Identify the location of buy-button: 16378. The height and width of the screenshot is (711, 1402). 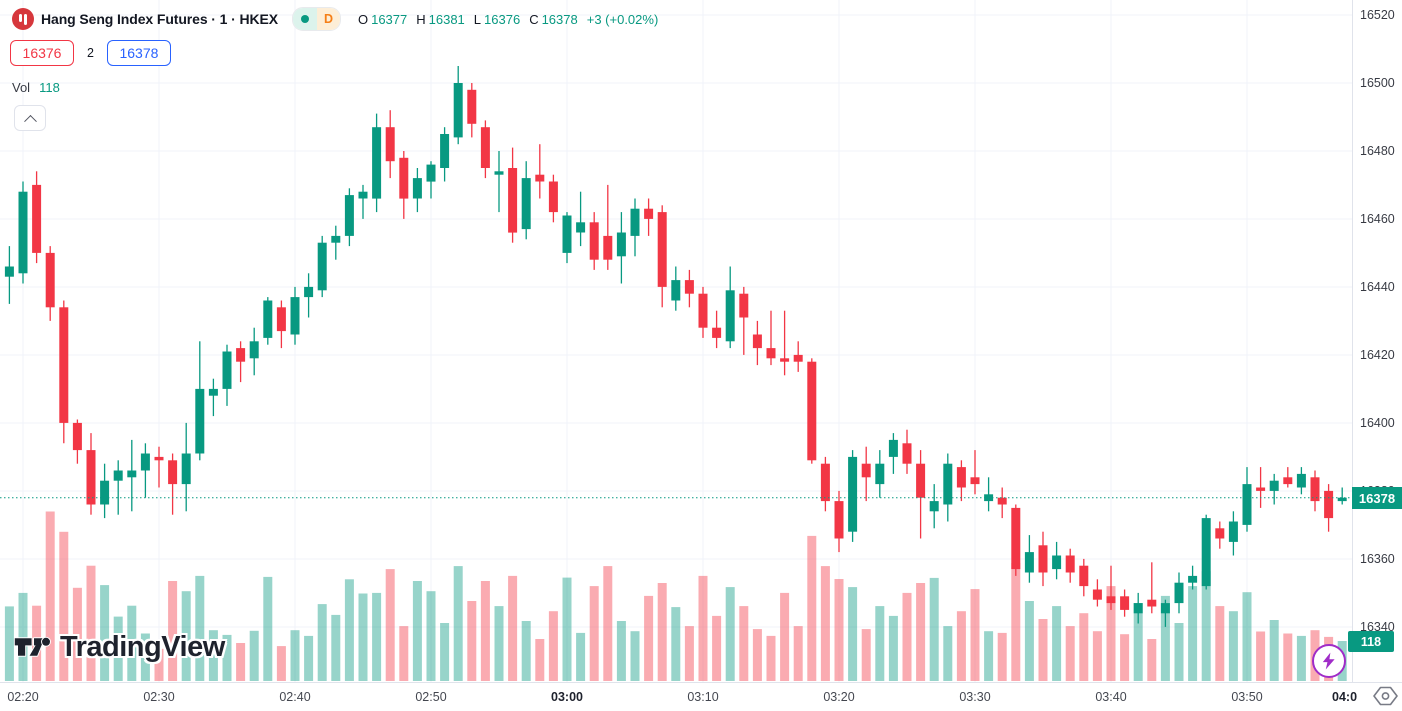
(138, 53).